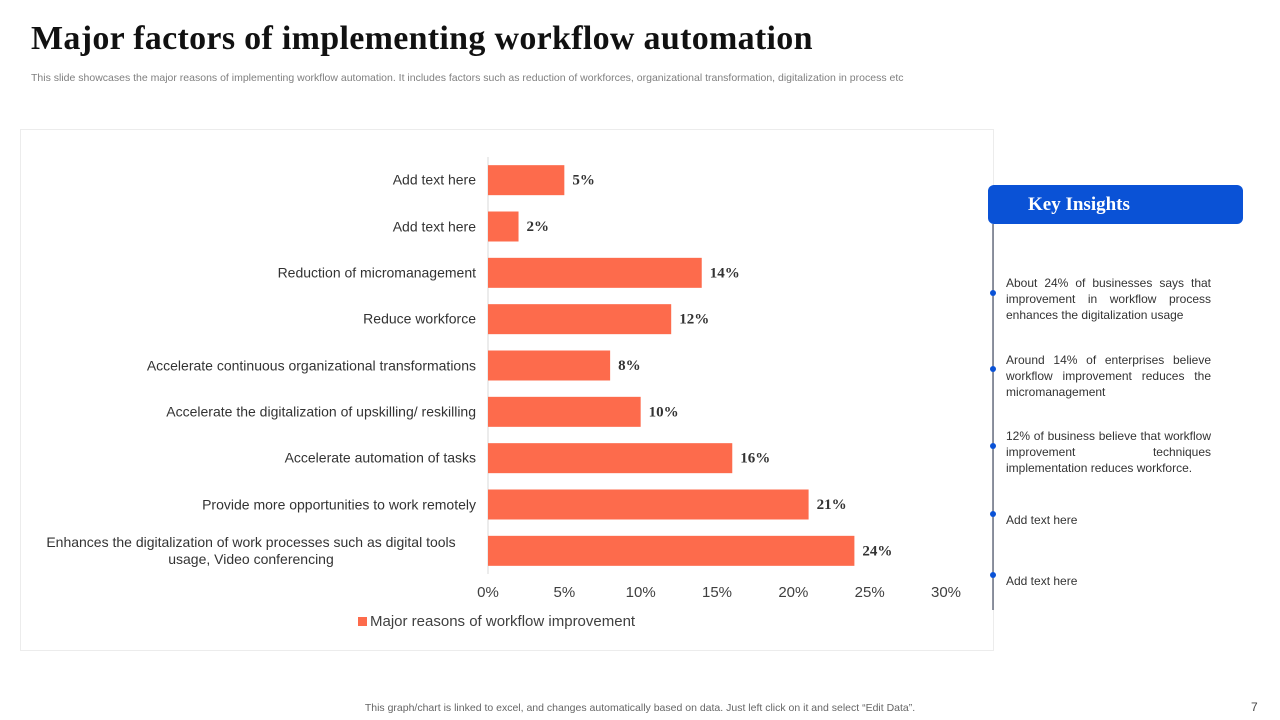 Image resolution: width=1280 pixels, height=720 pixels. Describe the element at coordinates (503, 621) in the screenshot. I see `legend-label: Major reasons of workflow improvement` at that location.